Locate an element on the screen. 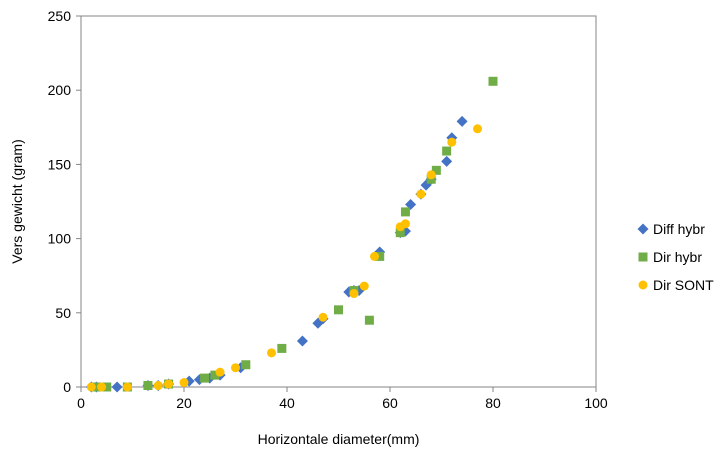 This screenshot has height=453, width=724. y-tick-label: 0 is located at coordinates (67, 387).